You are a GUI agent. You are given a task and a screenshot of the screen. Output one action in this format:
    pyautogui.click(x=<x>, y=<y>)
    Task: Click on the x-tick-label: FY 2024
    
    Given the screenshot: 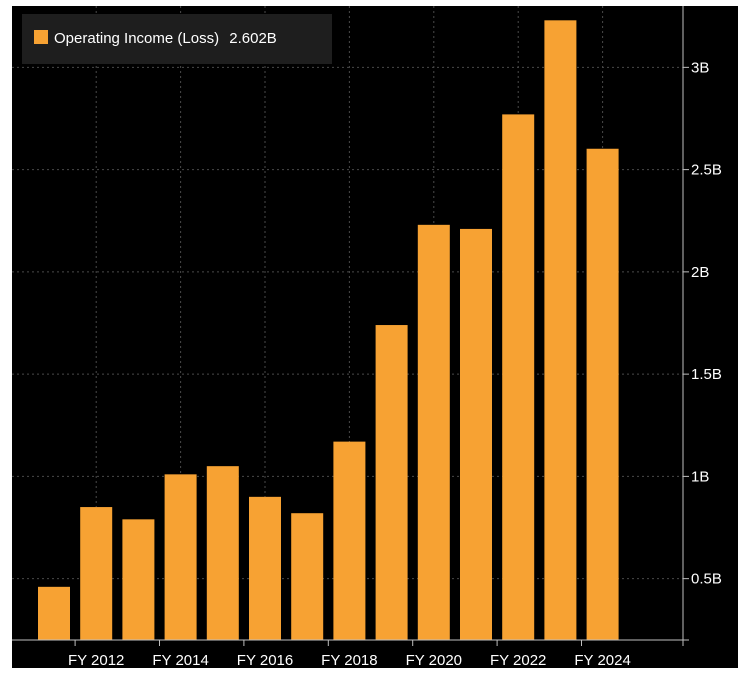 What is the action you would take?
    pyautogui.click(x=602, y=660)
    